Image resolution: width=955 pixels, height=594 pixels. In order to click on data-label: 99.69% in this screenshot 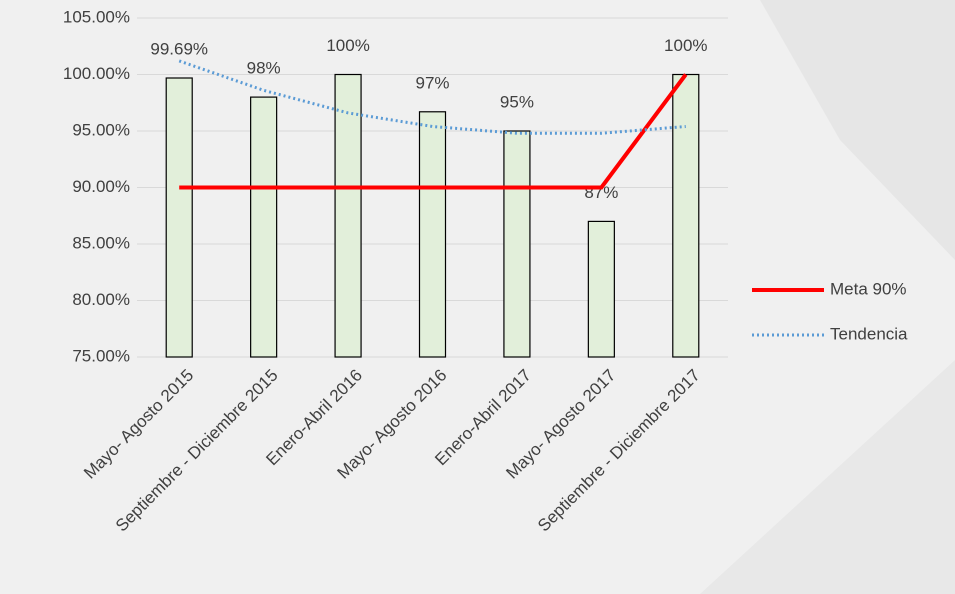, I will do `click(179, 48)`.